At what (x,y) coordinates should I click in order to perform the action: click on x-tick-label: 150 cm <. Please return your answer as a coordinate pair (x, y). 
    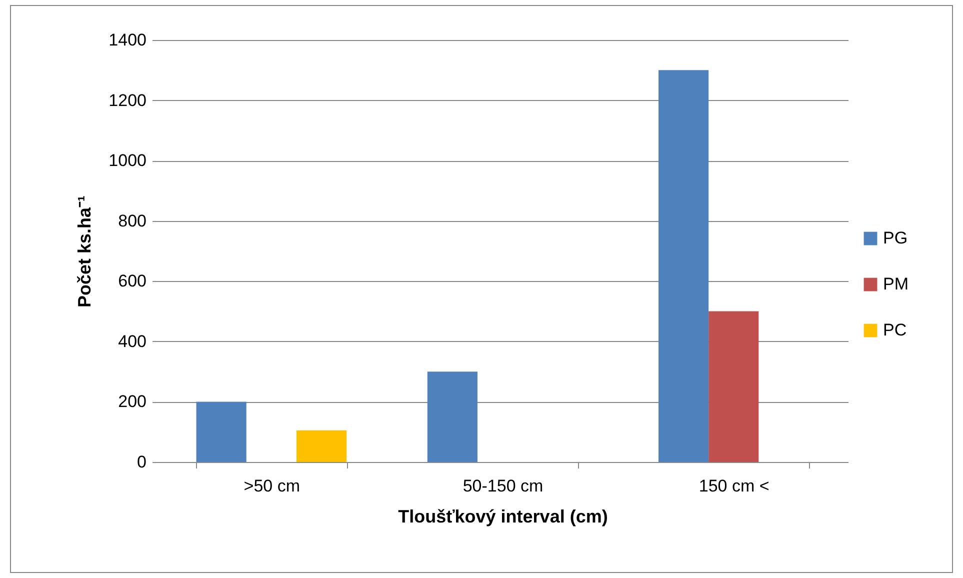
    Looking at the image, I should click on (734, 486).